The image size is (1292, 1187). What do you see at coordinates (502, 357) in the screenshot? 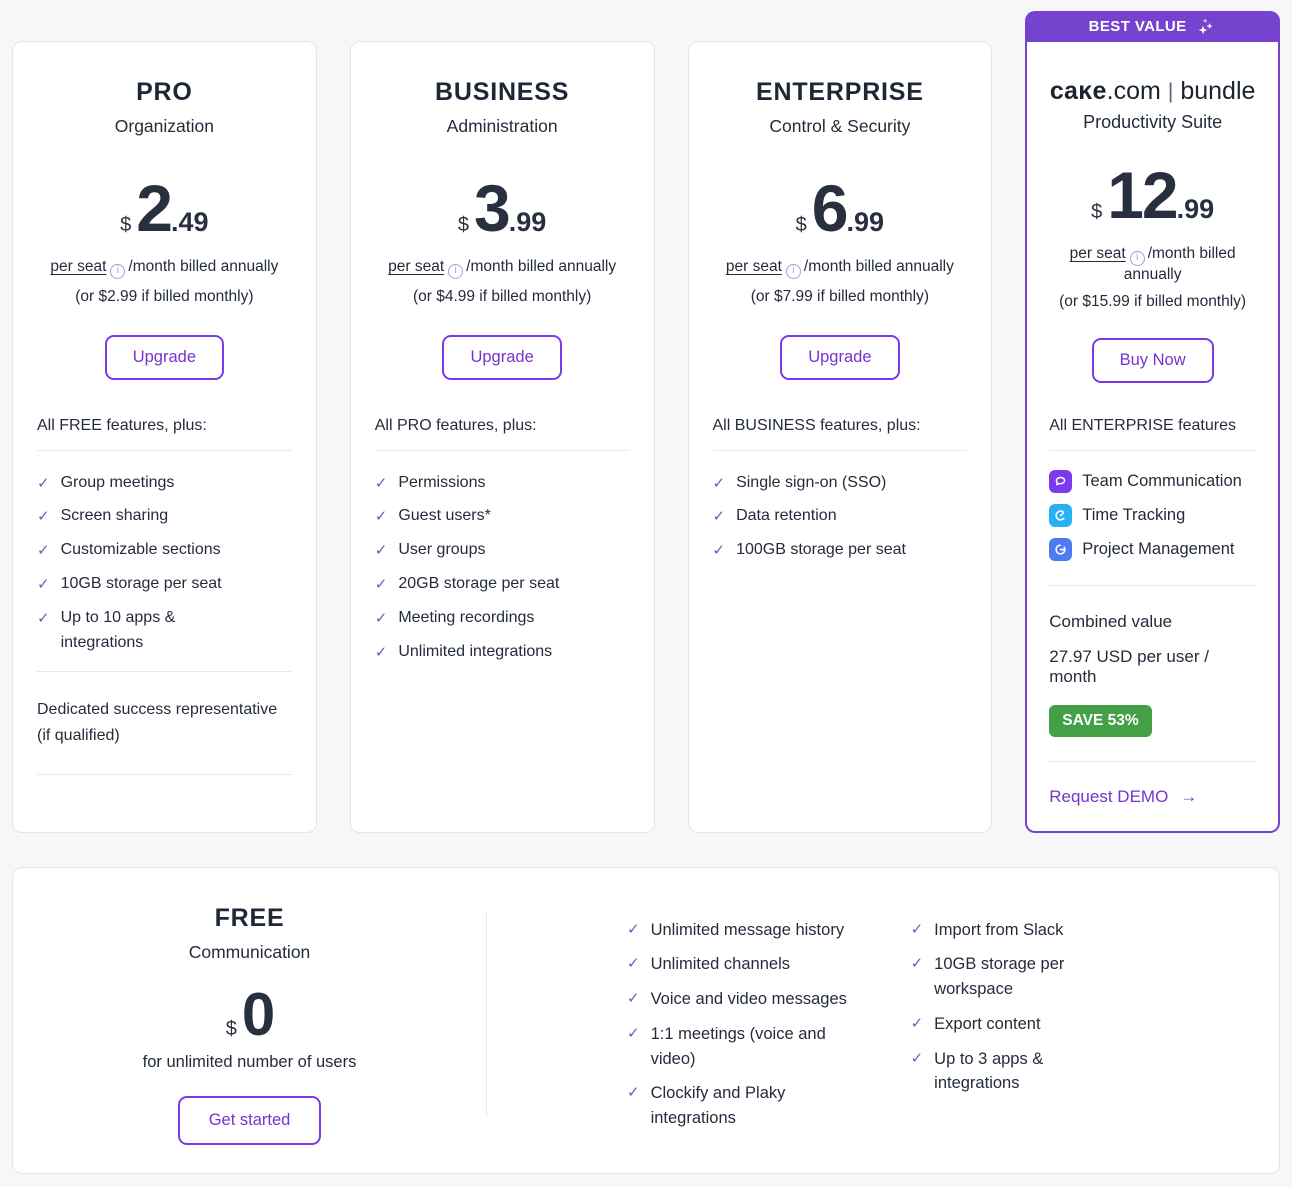
I see `upgrade-button-business: Upgrade` at bounding box center [502, 357].